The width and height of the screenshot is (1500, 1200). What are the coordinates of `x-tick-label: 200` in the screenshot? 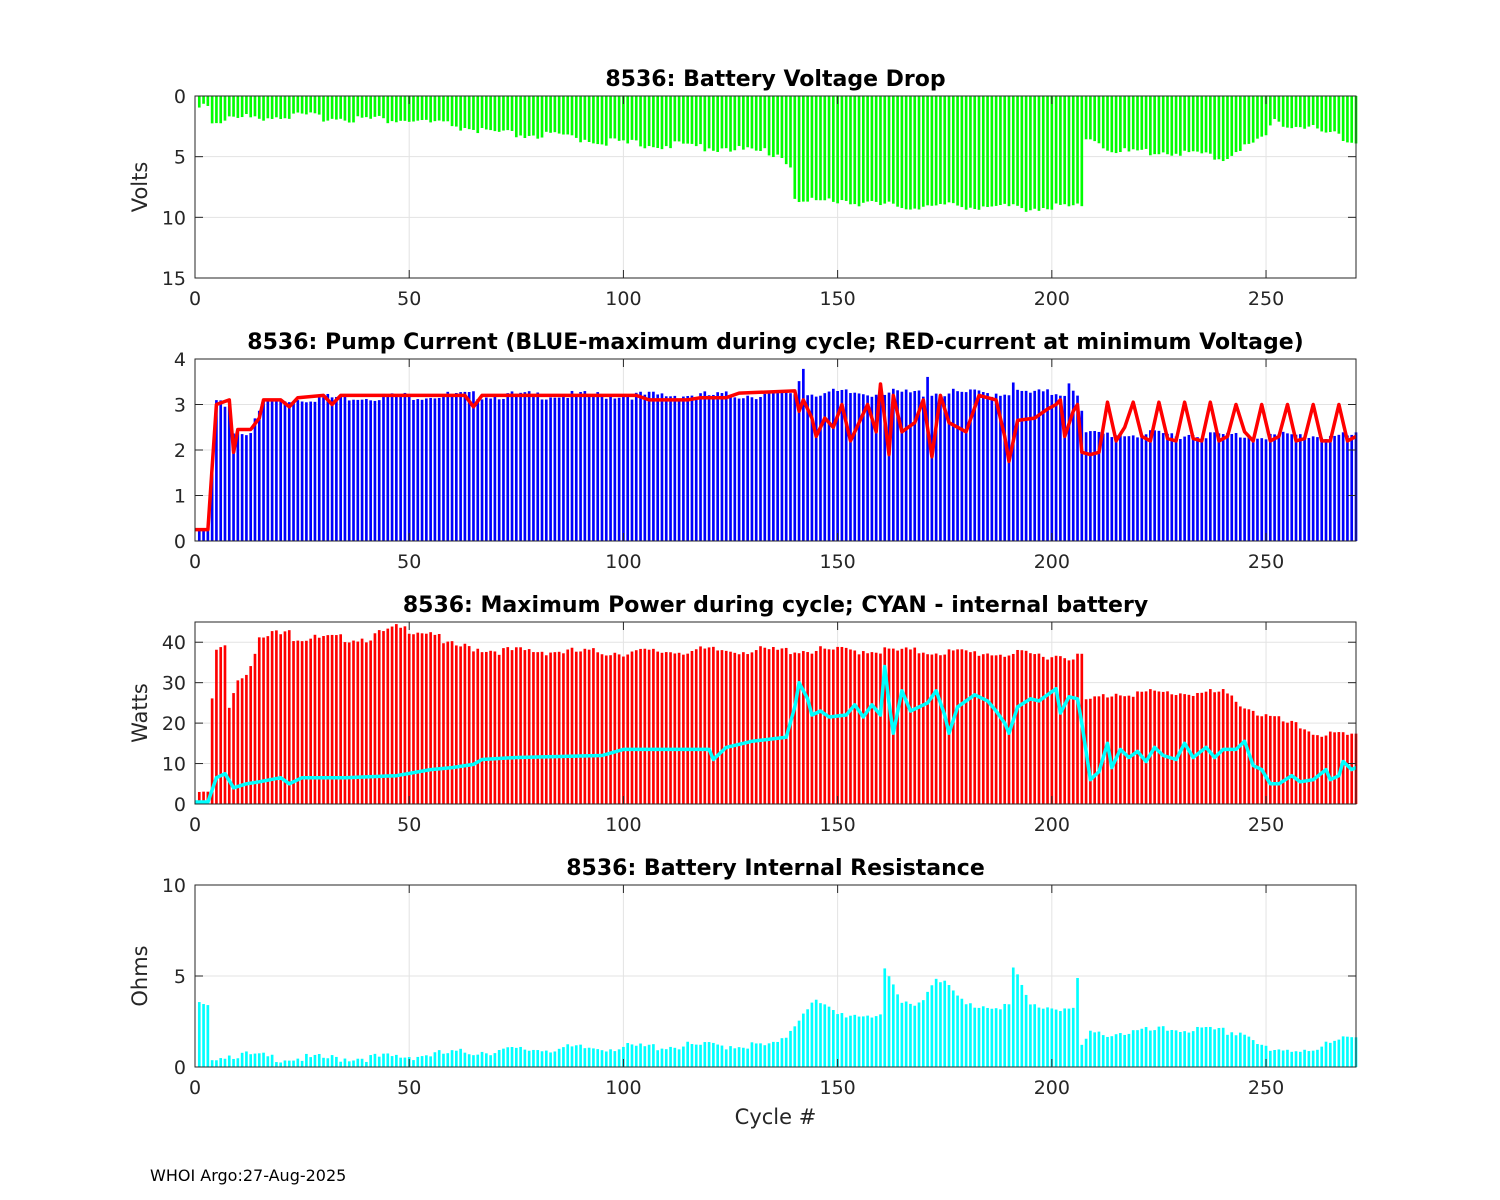 It's located at (1052, 562).